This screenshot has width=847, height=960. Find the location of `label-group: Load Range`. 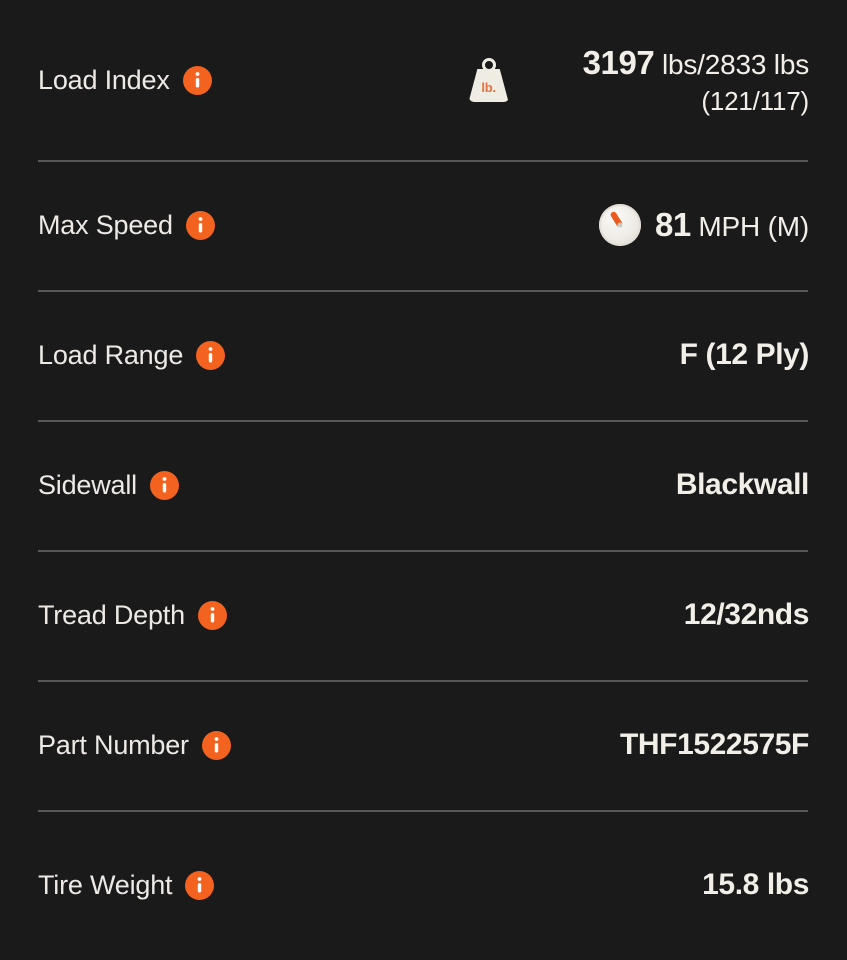

label-group: Load Range is located at coordinates (132, 355).